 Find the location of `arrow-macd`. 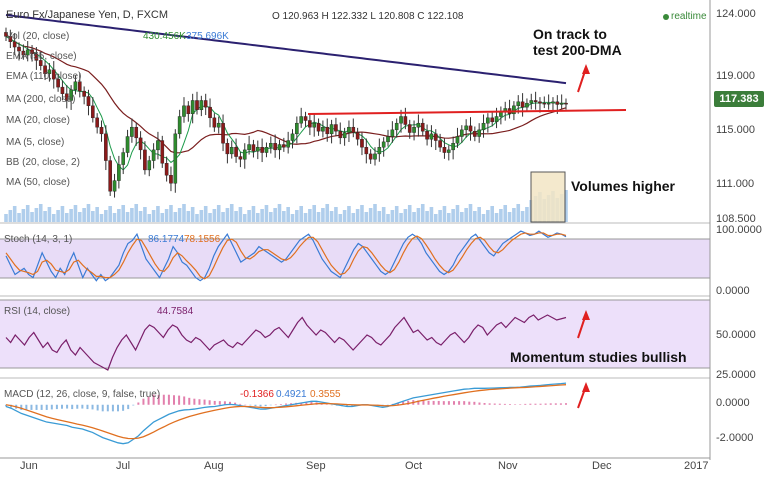

arrow-macd is located at coordinates (583, 395).